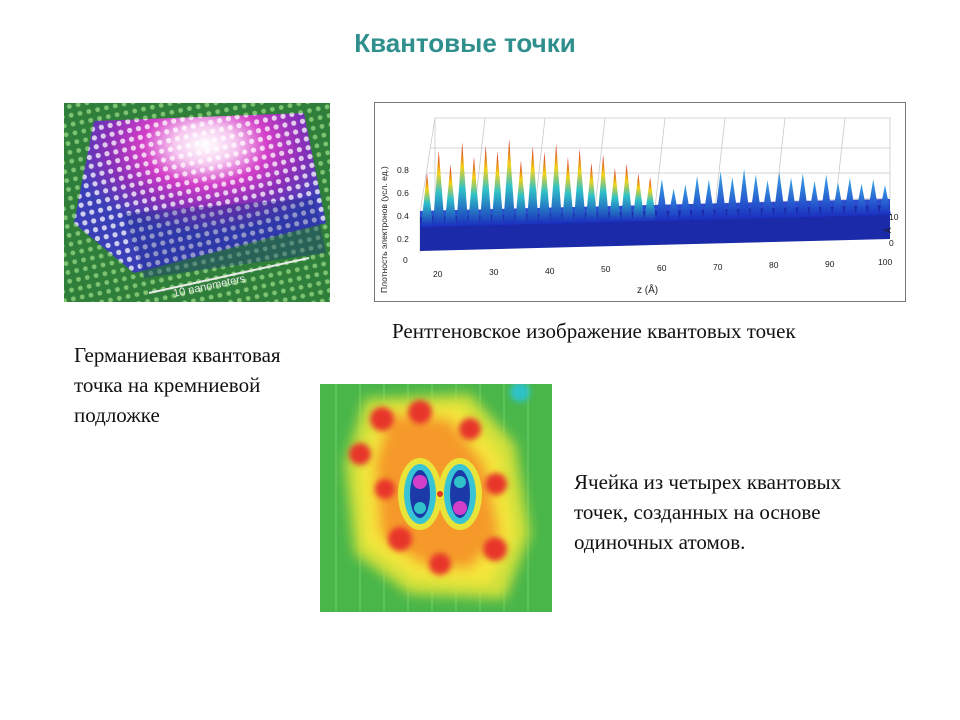 The width and height of the screenshot is (960, 720). I want to click on x-tick: 100, so click(885, 262).